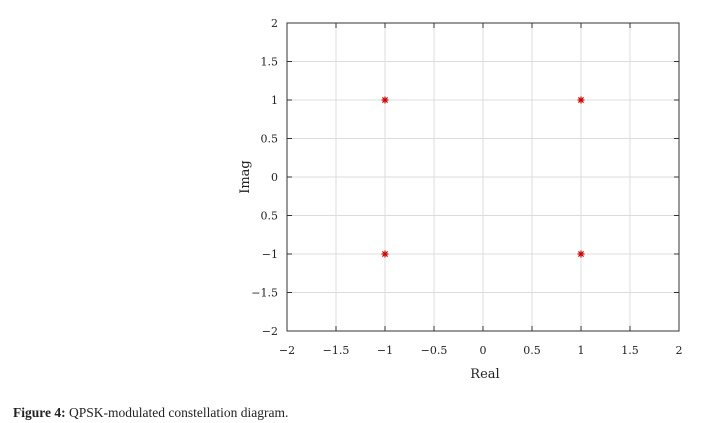  Describe the element at coordinates (336, 350) in the screenshot. I see `x-tick-label: −1.5` at that location.